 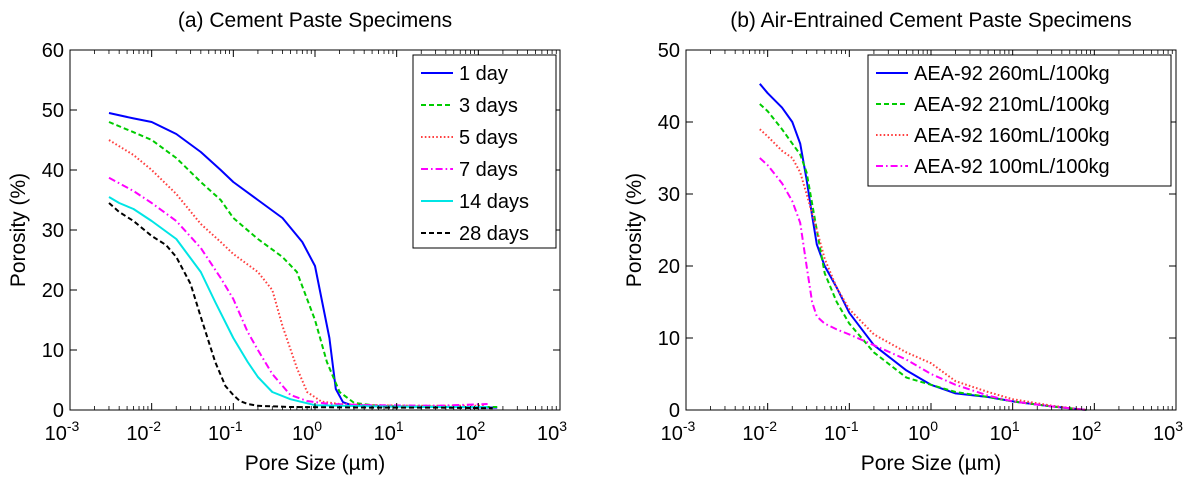 I want to click on legend-label-4: 7 days, so click(x=488, y=170).